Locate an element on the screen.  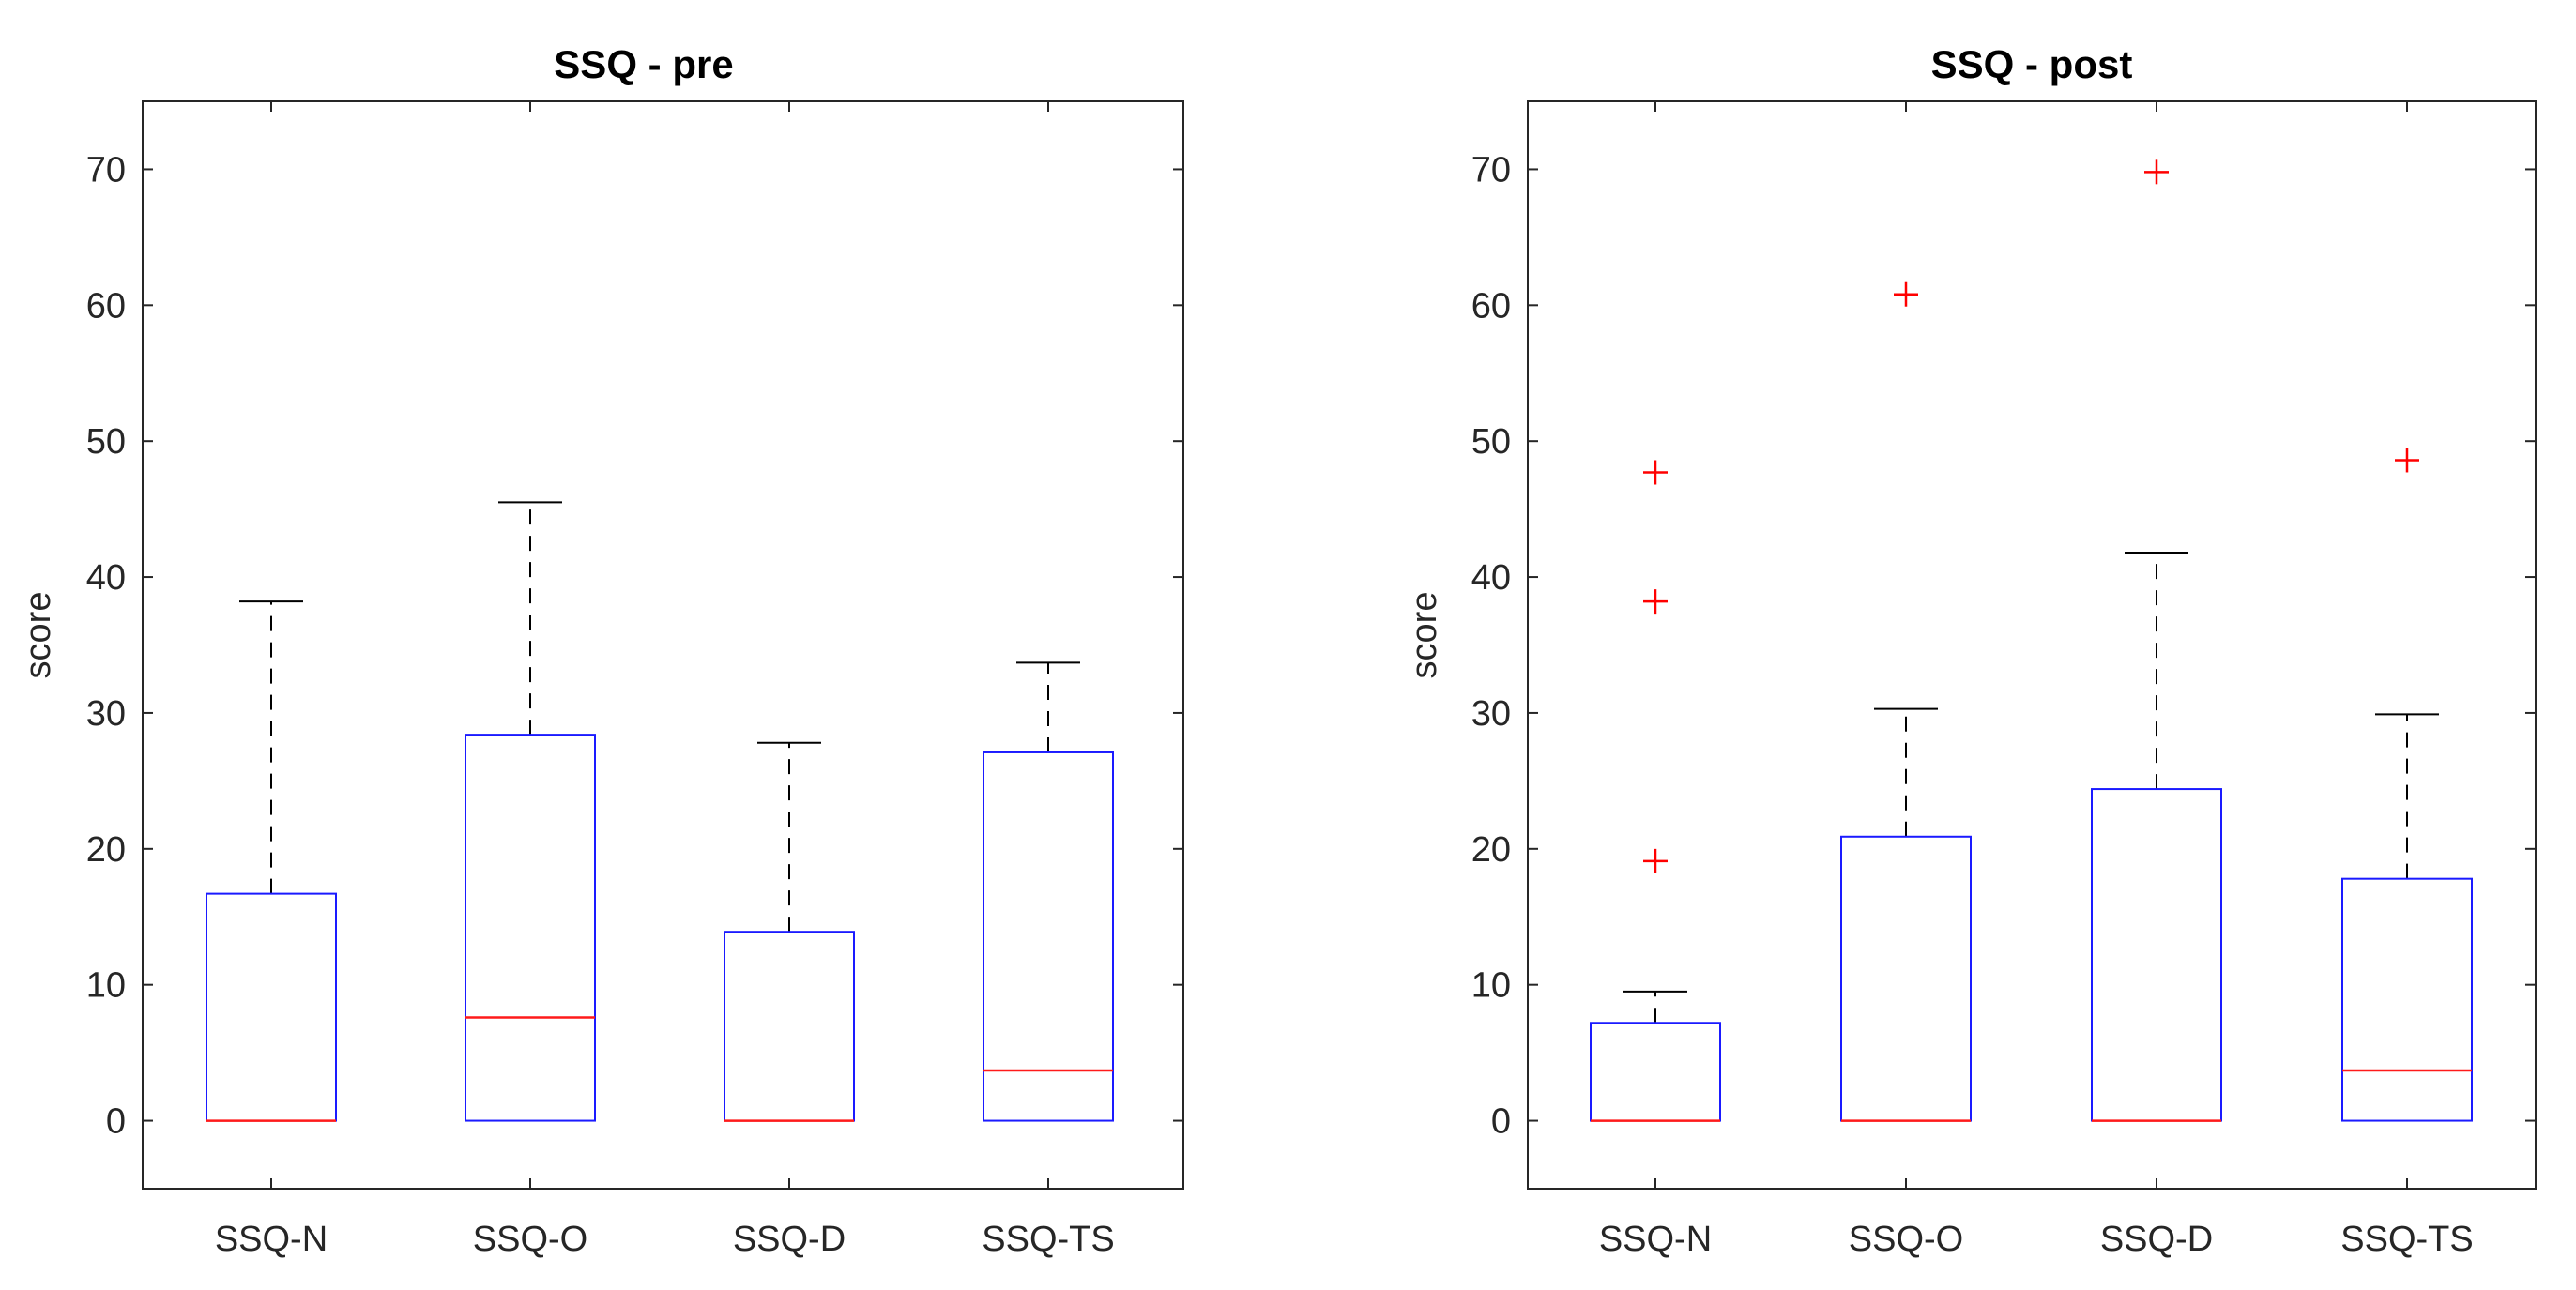
plot-title-post: SSQ - post is located at coordinates (2032, 64).